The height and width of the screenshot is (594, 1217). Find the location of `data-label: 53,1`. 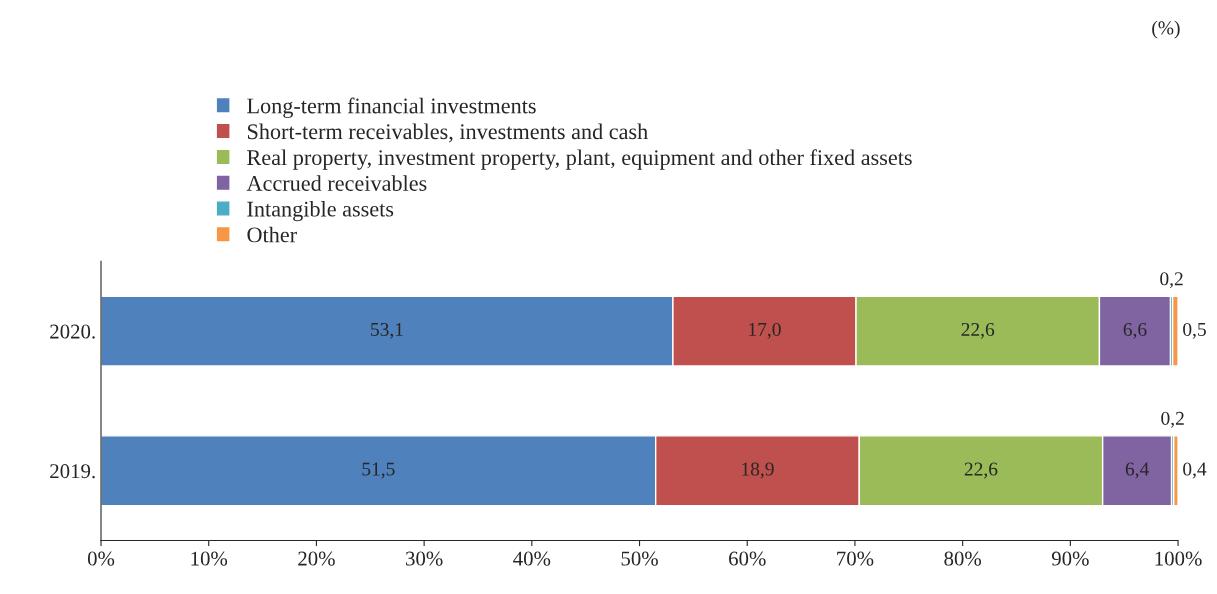

data-label: 53,1 is located at coordinates (387, 330).